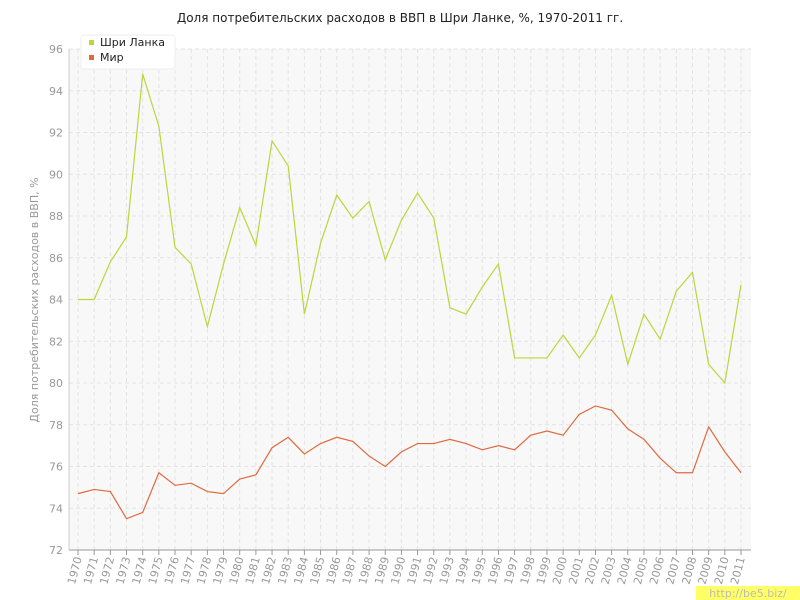  I want to click on legend-label: Мир, so click(112, 57).